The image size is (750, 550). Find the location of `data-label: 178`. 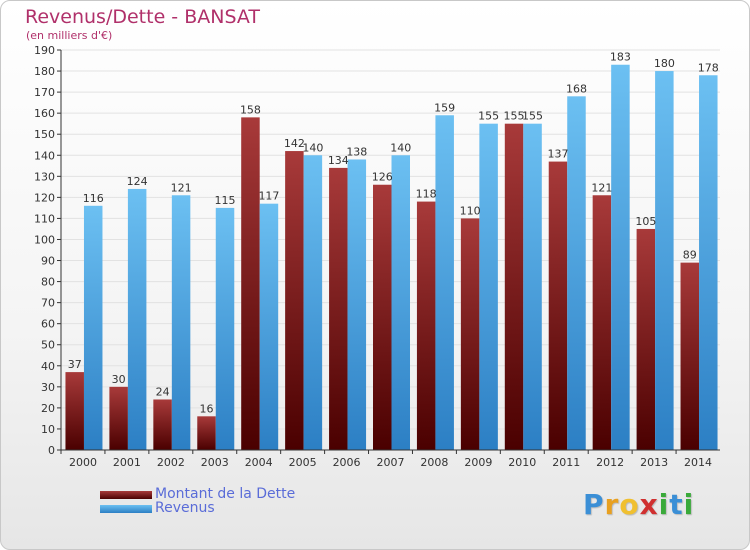

data-label: 178 is located at coordinates (708, 67).